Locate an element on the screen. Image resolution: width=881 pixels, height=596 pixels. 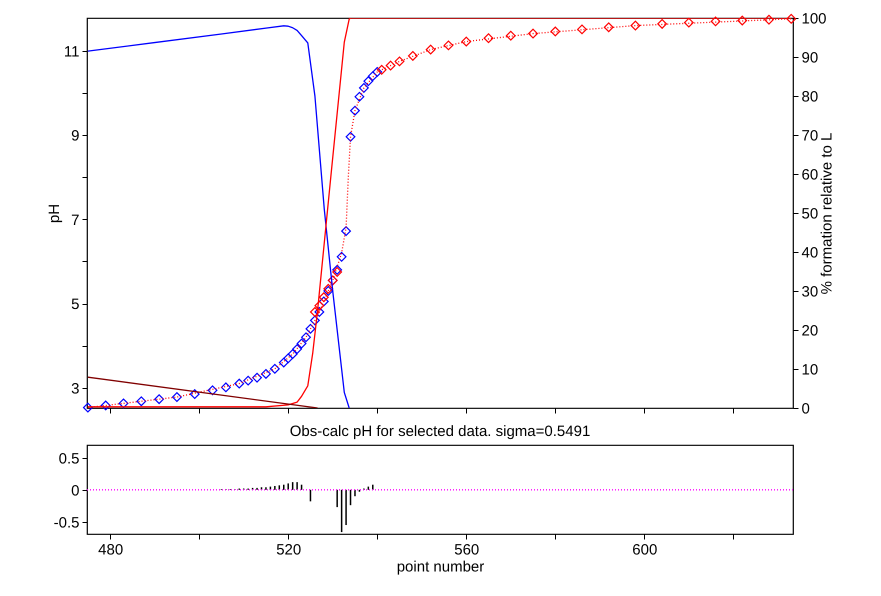
chart-title: Obs-calc pH for selected data. sigma=0.5491 is located at coordinates (440, 431).